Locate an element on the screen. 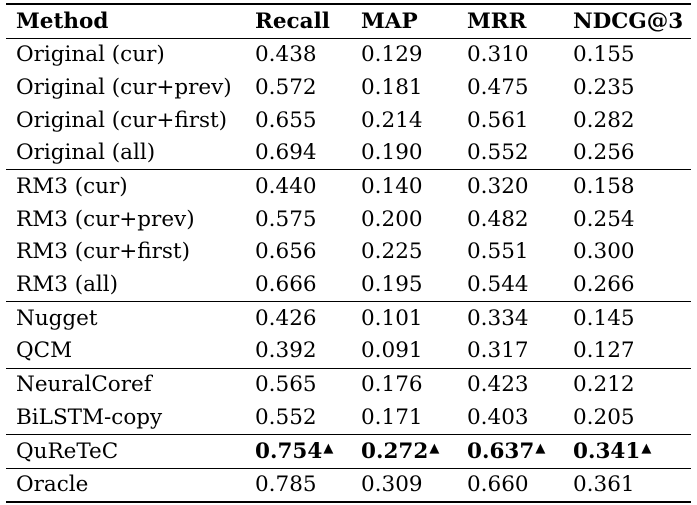 The width and height of the screenshot is (697, 505). method-cell: Original (cur+first) is located at coordinates (122, 120).